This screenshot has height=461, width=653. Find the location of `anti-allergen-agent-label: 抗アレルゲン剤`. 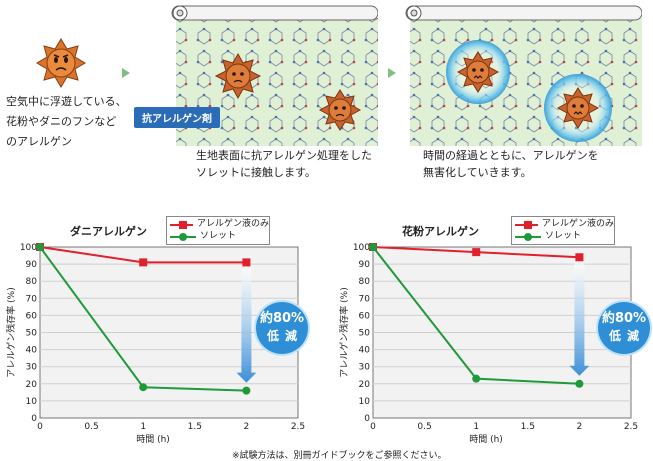

anti-allergen-agent-label: 抗アレルゲン剤 is located at coordinates (177, 117).